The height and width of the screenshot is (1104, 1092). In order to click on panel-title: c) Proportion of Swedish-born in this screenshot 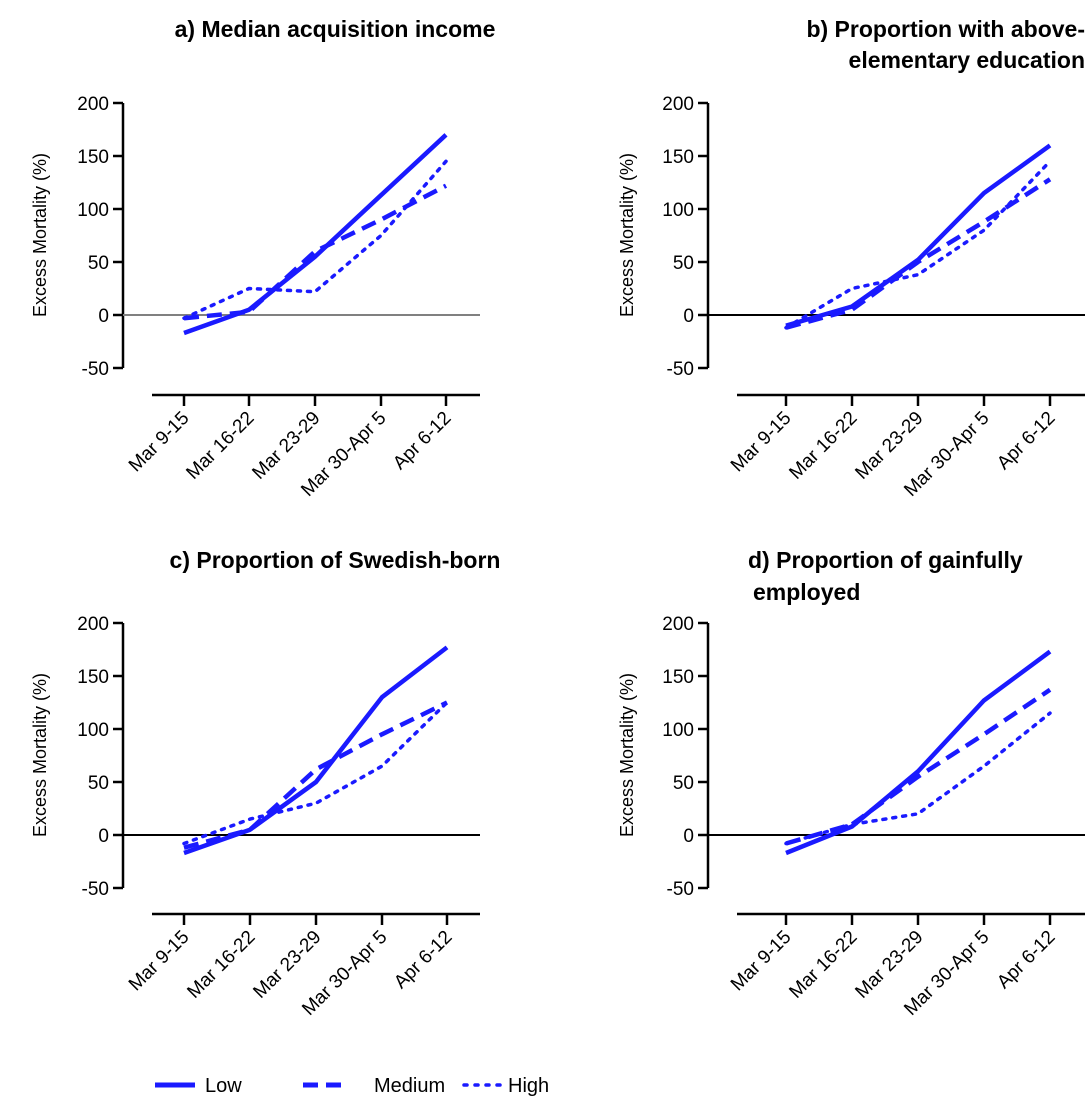, I will do `click(335, 560)`.